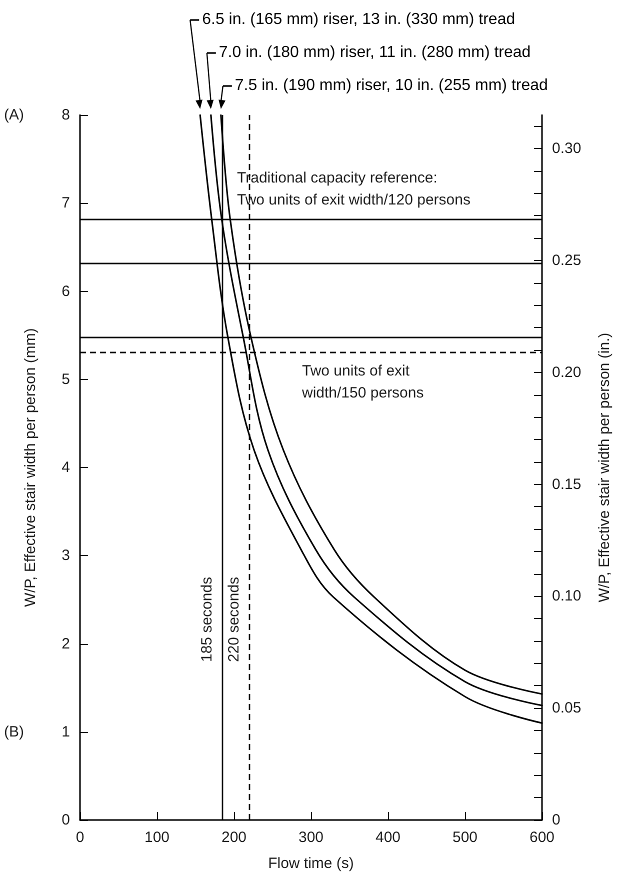 The width and height of the screenshot is (641, 881). Describe the element at coordinates (234, 837) in the screenshot. I see `x-tick-label: 200` at that location.